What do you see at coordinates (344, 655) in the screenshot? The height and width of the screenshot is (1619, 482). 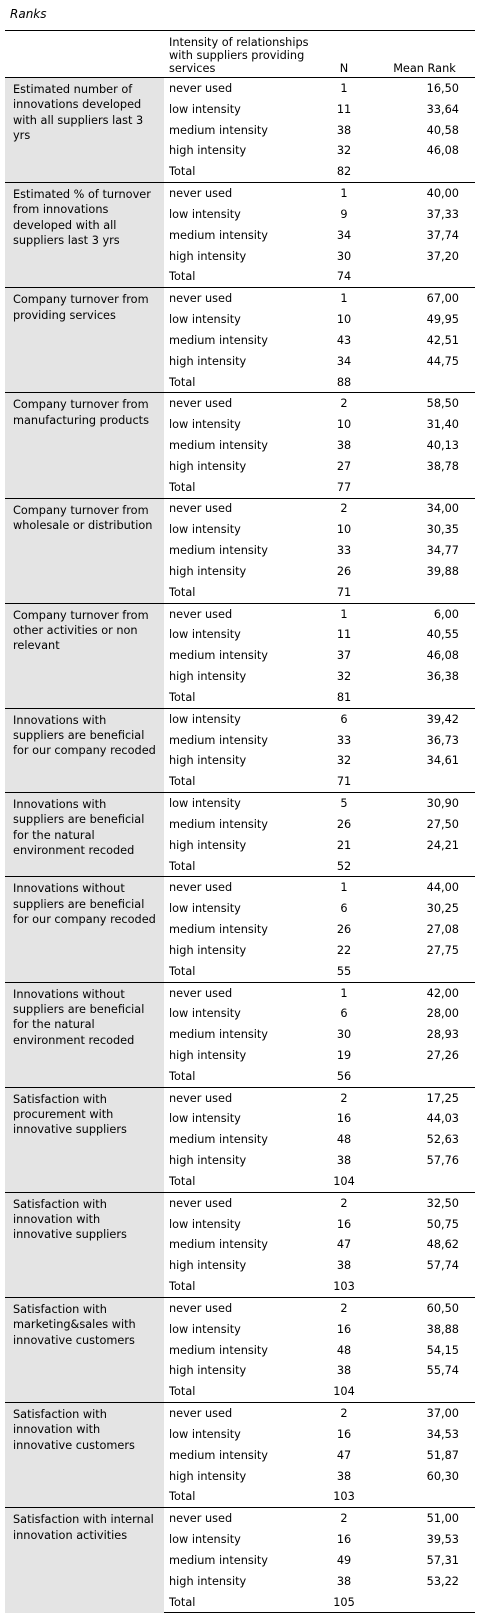 I see `n-value: 37` at bounding box center [344, 655].